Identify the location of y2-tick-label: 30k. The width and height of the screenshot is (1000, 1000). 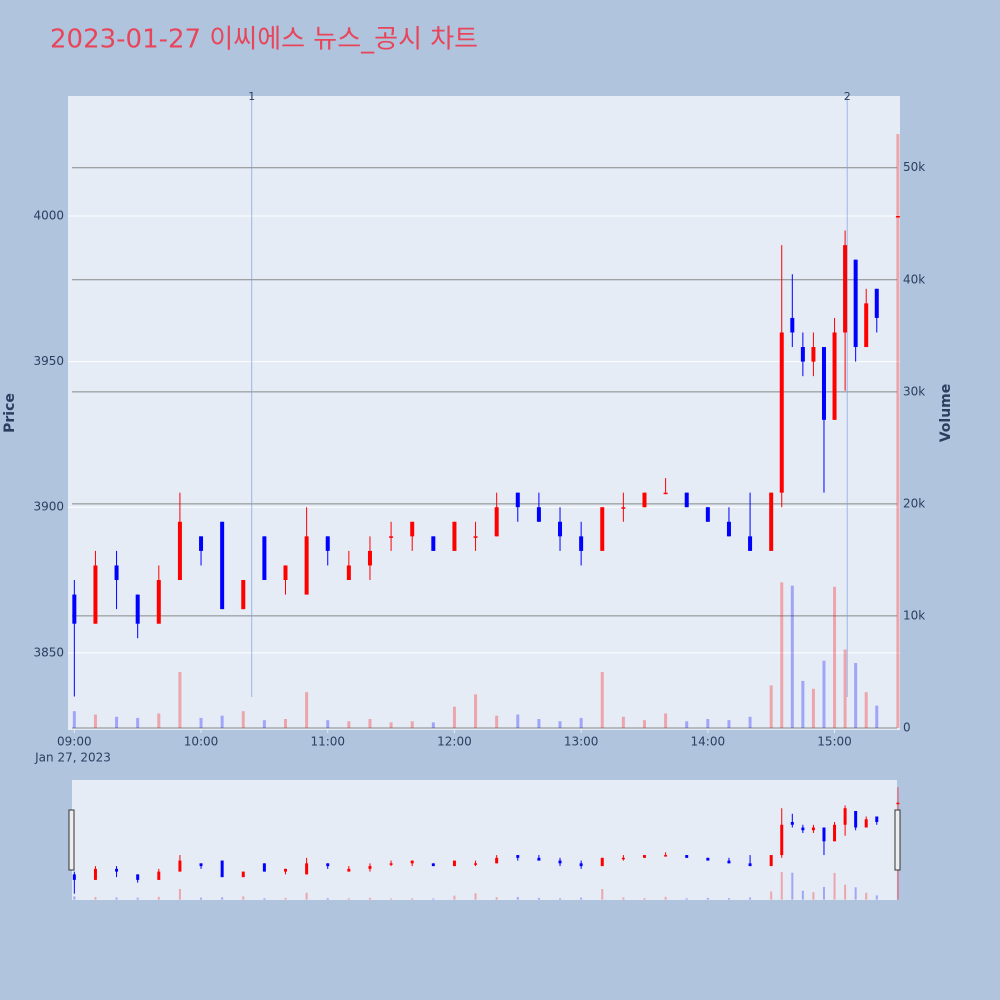
(914, 391).